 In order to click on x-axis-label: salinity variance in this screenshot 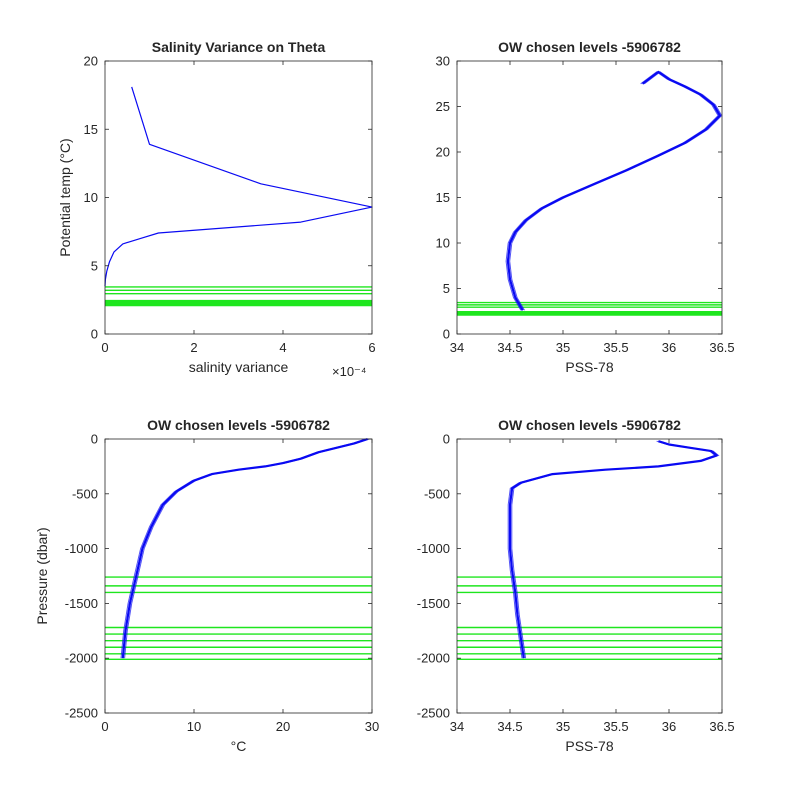, I will do `click(239, 367)`.